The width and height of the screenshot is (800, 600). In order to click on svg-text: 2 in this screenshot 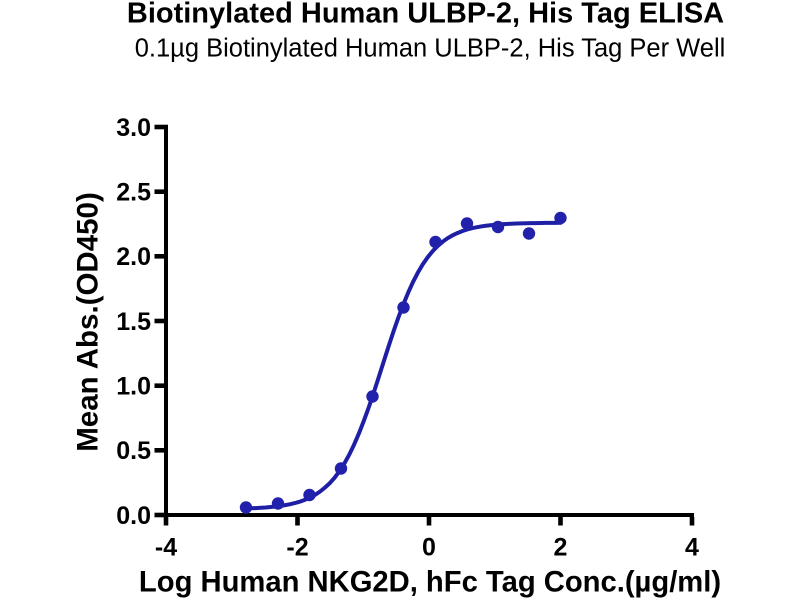, I will do `click(561, 548)`.